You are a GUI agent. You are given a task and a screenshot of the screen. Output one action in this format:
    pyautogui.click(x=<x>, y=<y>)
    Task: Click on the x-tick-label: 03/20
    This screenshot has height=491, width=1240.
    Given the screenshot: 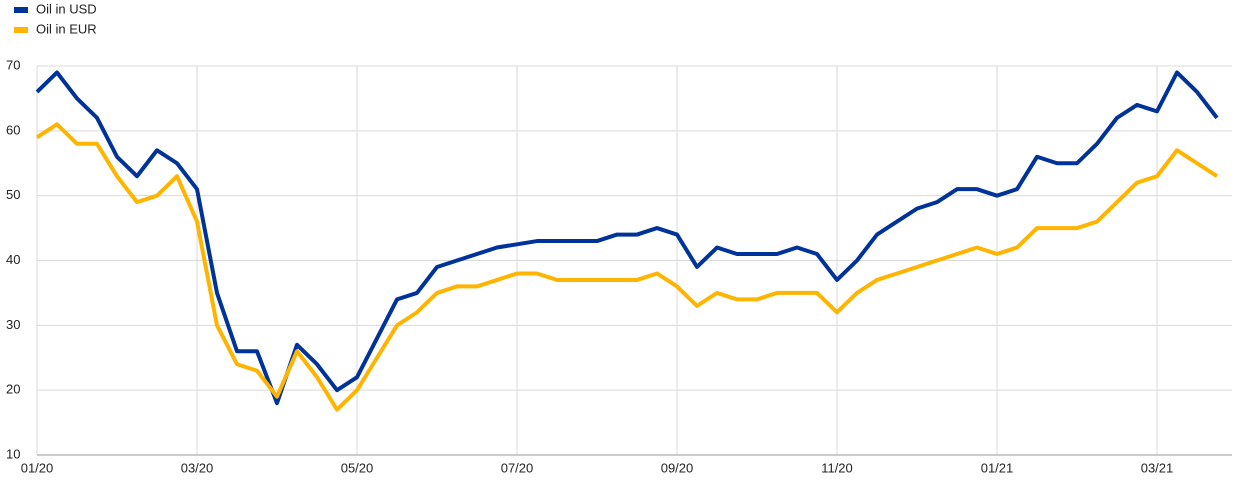 What is the action you would take?
    pyautogui.click(x=197, y=467)
    